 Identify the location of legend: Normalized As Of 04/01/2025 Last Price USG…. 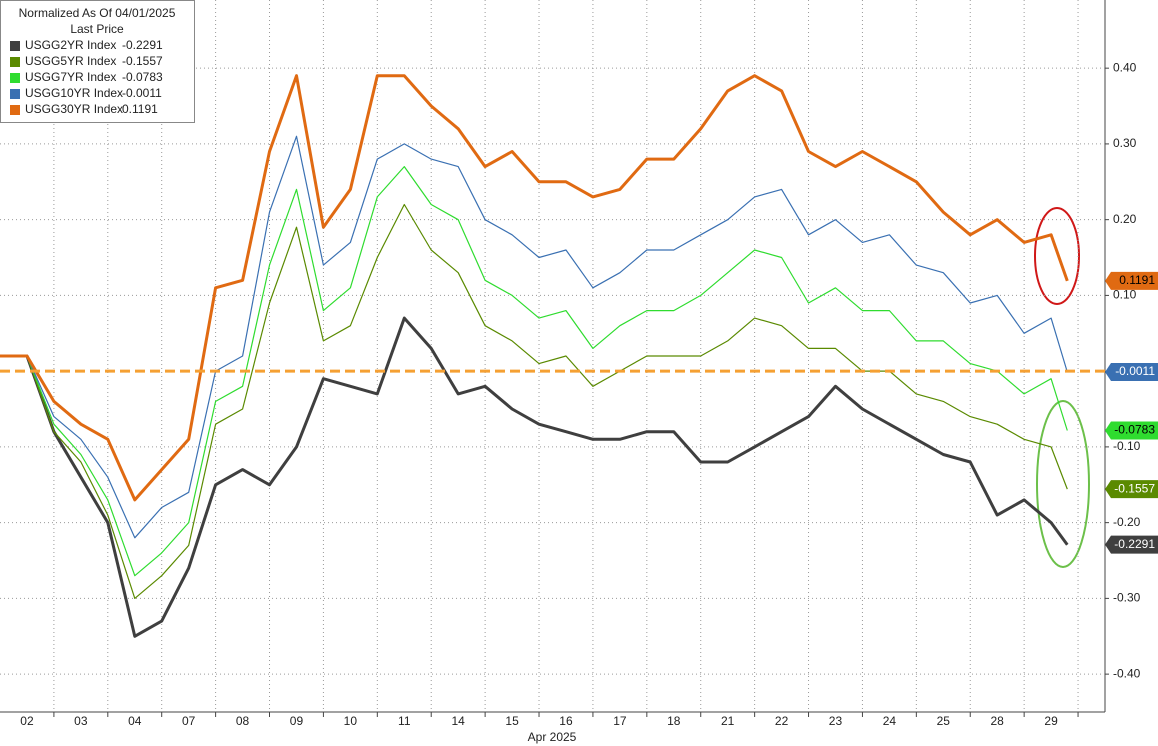
(97, 61).